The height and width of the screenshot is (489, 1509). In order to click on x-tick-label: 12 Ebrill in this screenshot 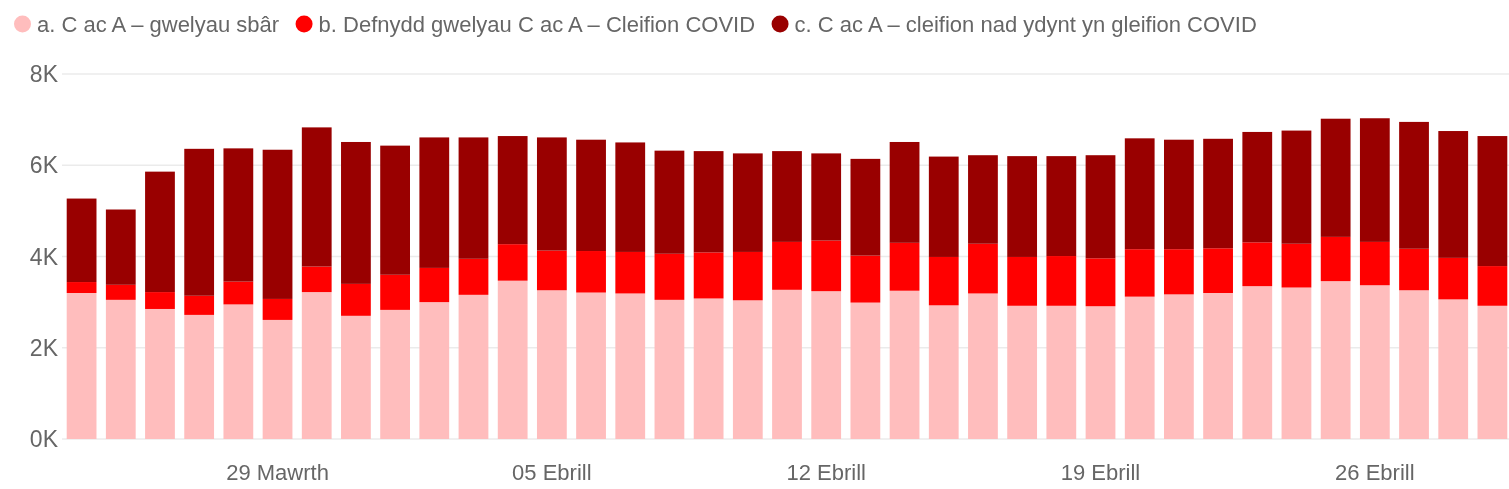, I will do `click(826, 472)`.